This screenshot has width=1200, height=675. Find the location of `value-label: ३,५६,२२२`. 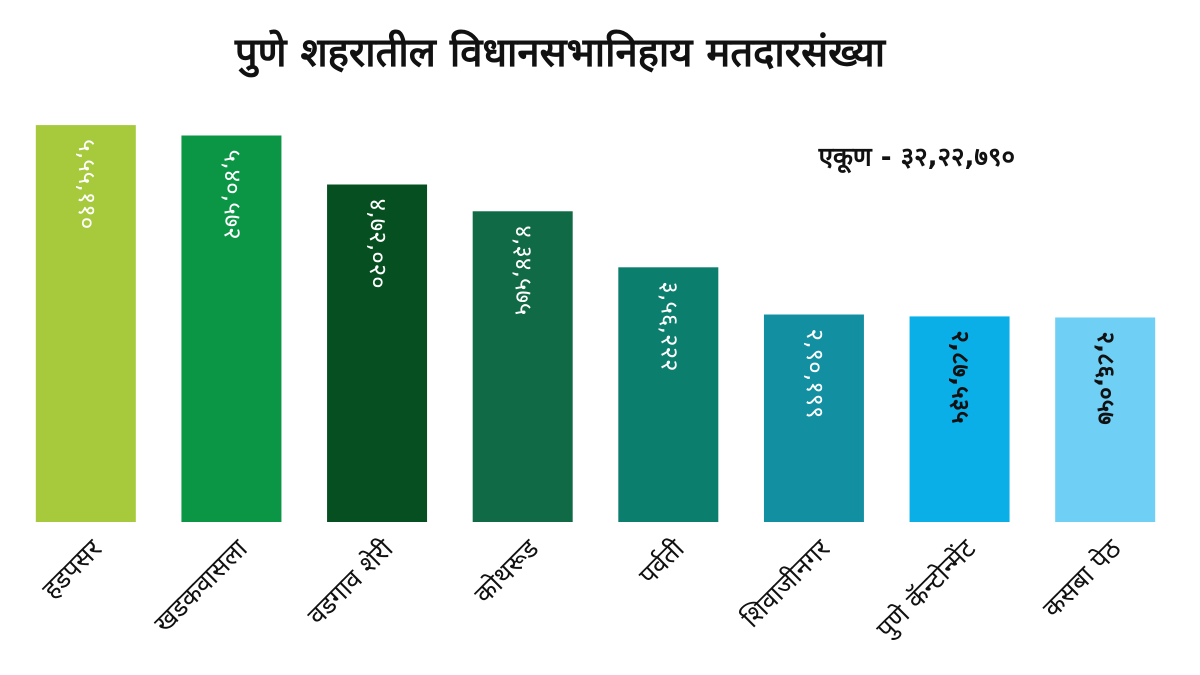

value-label: ३,५६,२२२ is located at coordinates (669, 326).